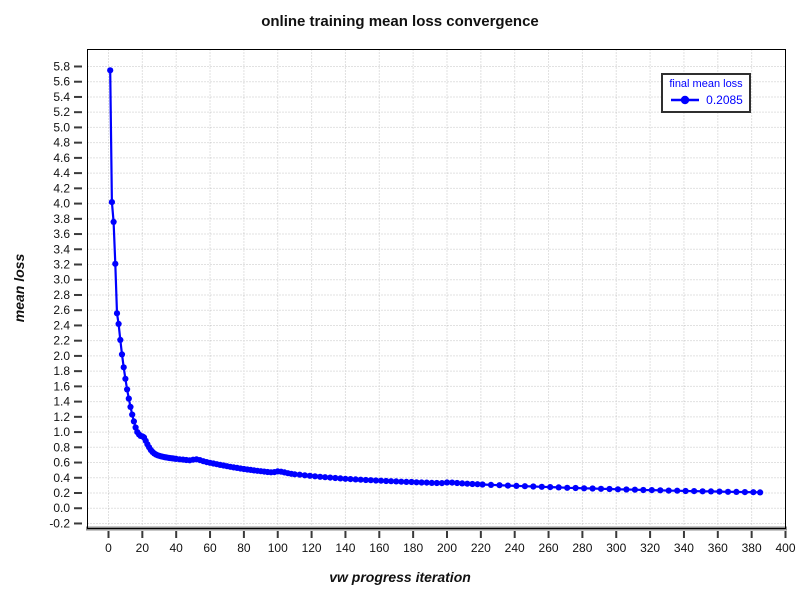 The image size is (800, 600). What do you see at coordinates (278, 548) in the screenshot?
I see `x-tick-label: 100` at bounding box center [278, 548].